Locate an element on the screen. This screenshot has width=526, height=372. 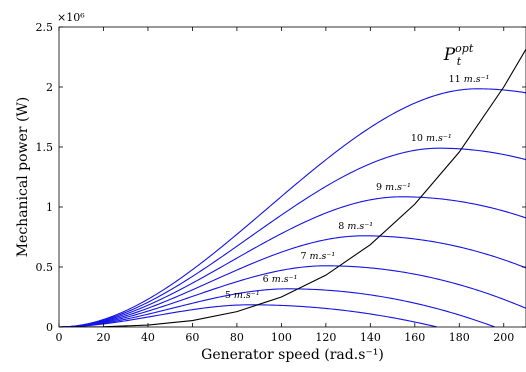
x-tick-label: 60 is located at coordinates (192, 337).